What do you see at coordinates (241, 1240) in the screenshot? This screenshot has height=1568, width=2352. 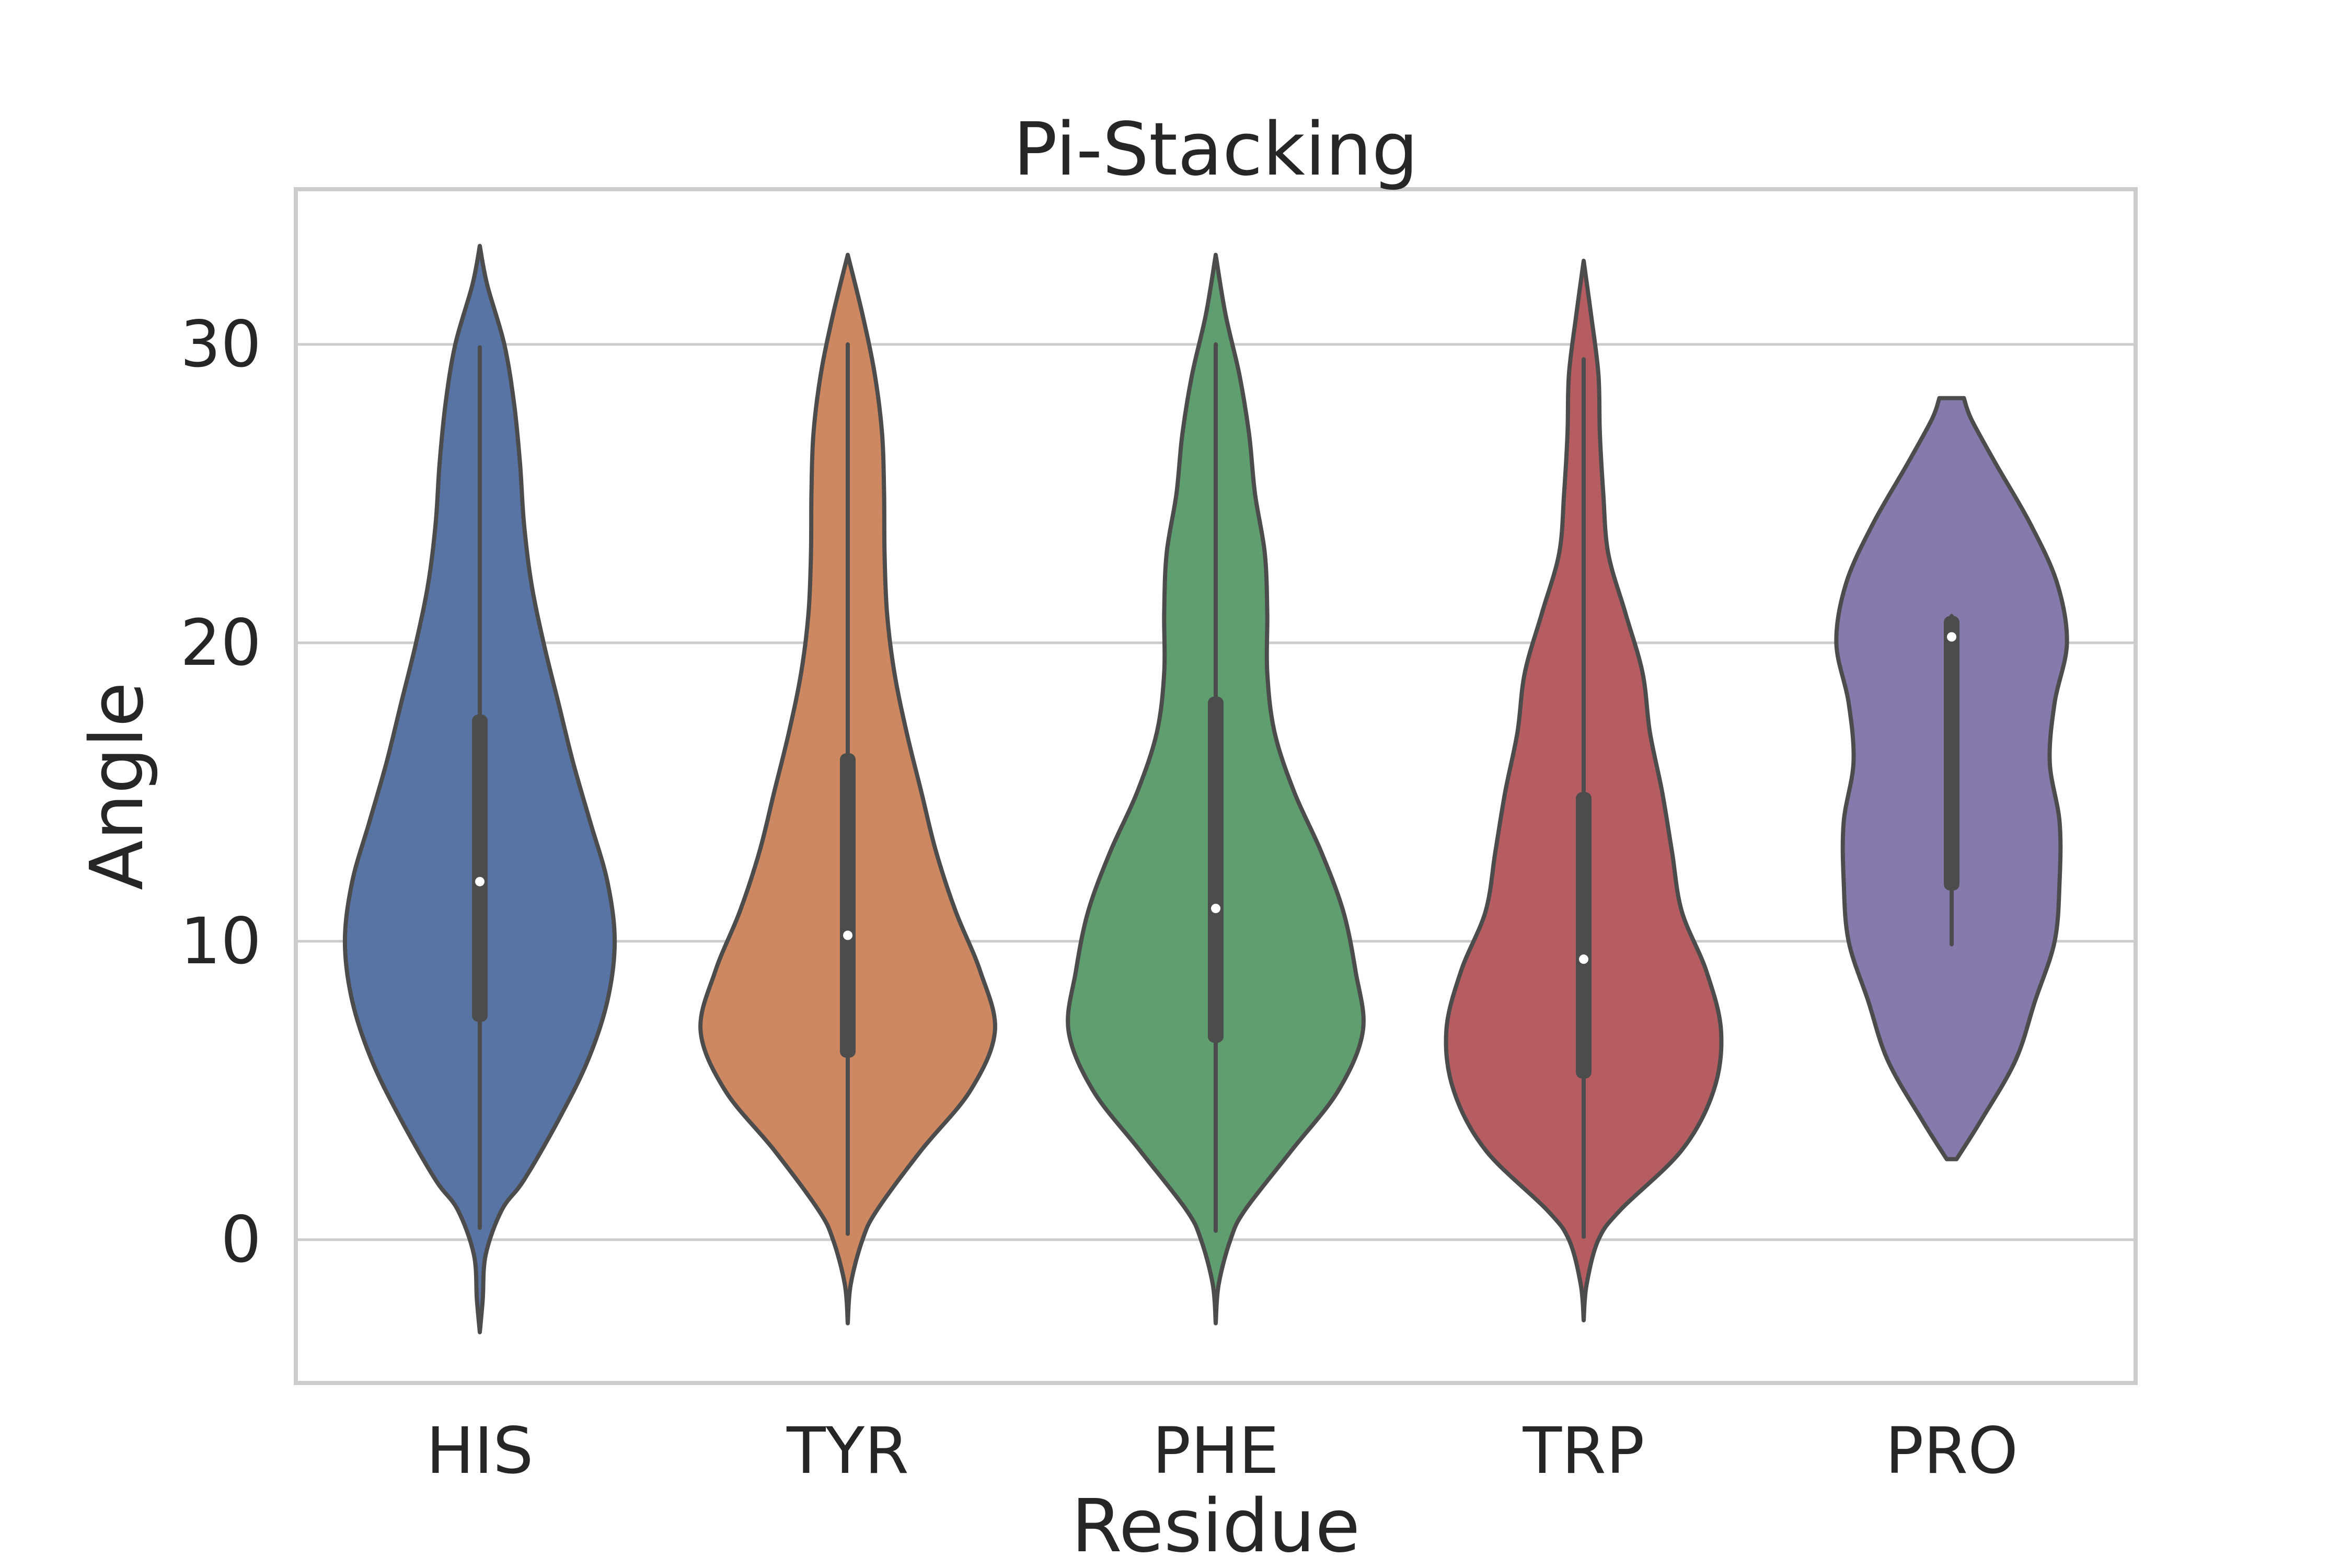 I see `y-tick-label: 0` at bounding box center [241, 1240].